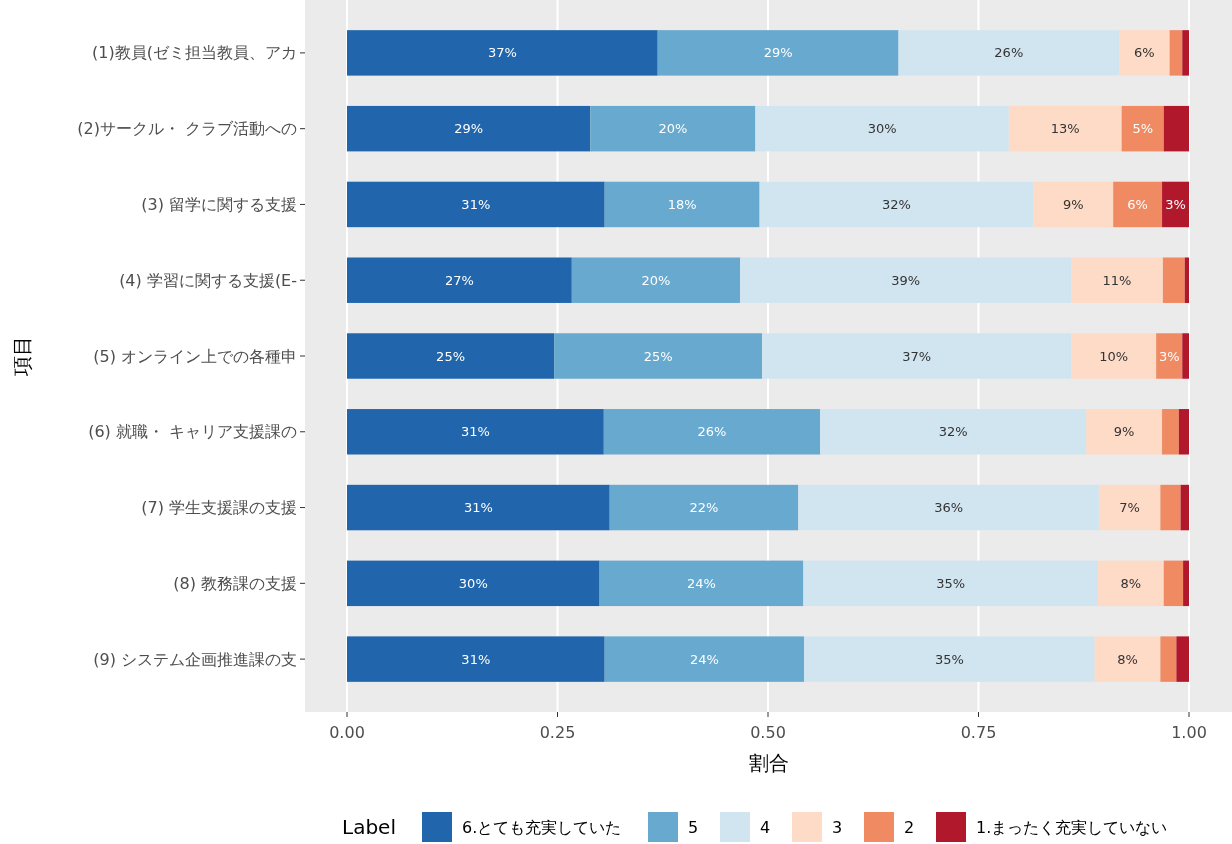  I want to click on x-axis-title: 割合, so click(768, 763).